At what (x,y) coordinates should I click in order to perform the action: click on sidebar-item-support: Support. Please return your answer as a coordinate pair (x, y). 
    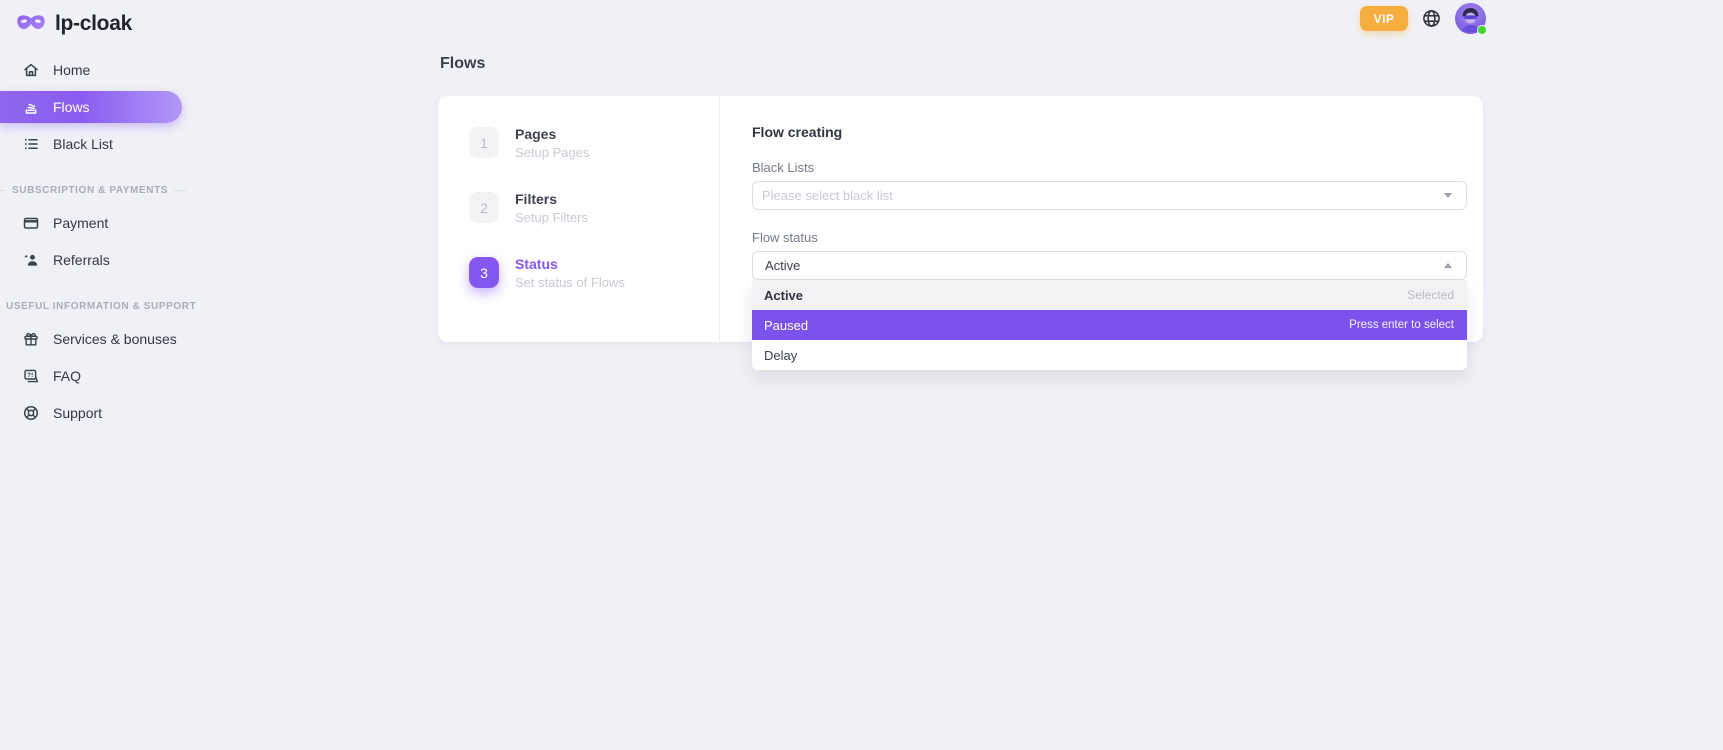
    Looking at the image, I should click on (91, 413).